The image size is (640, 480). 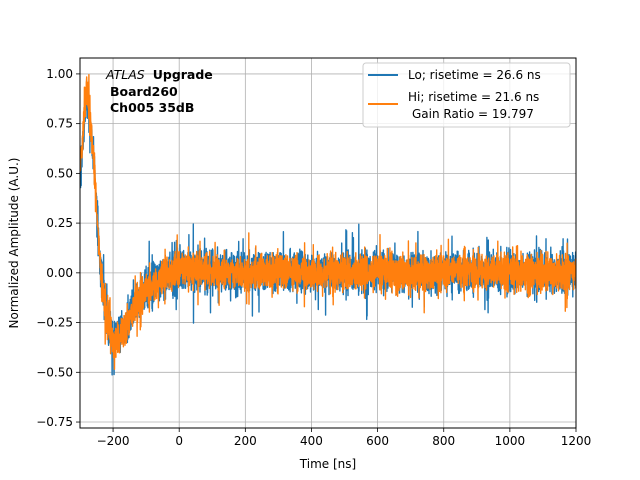 What do you see at coordinates (245, 441) in the screenshot?
I see `x-tick-label: 200` at bounding box center [245, 441].